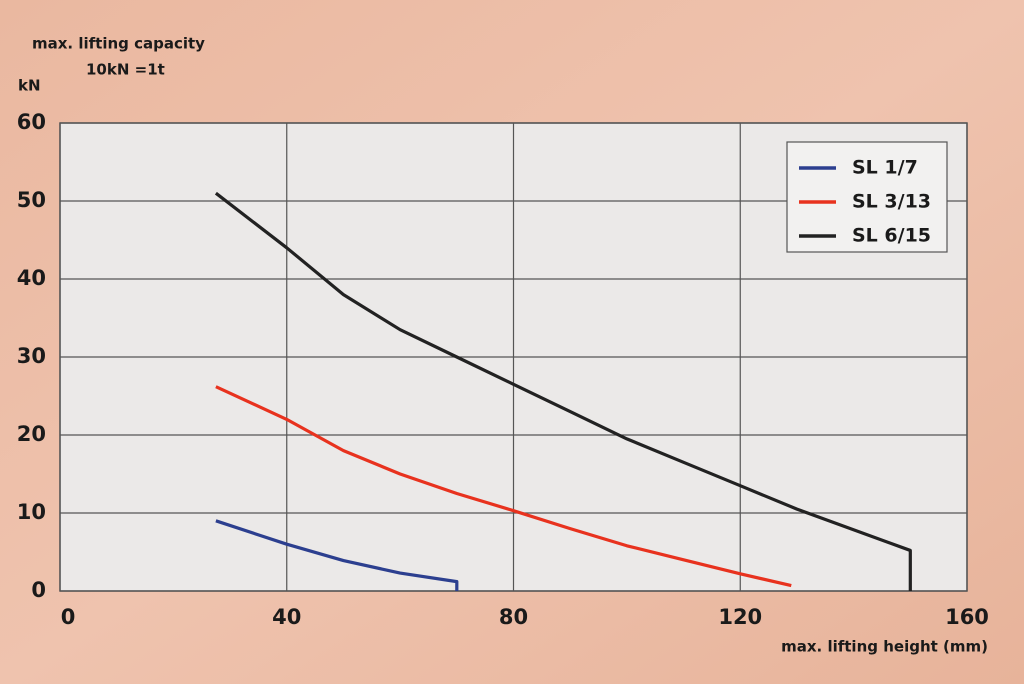  Describe the element at coordinates (31, 356) in the screenshot. I see `y-tick-label: 30` at that location.